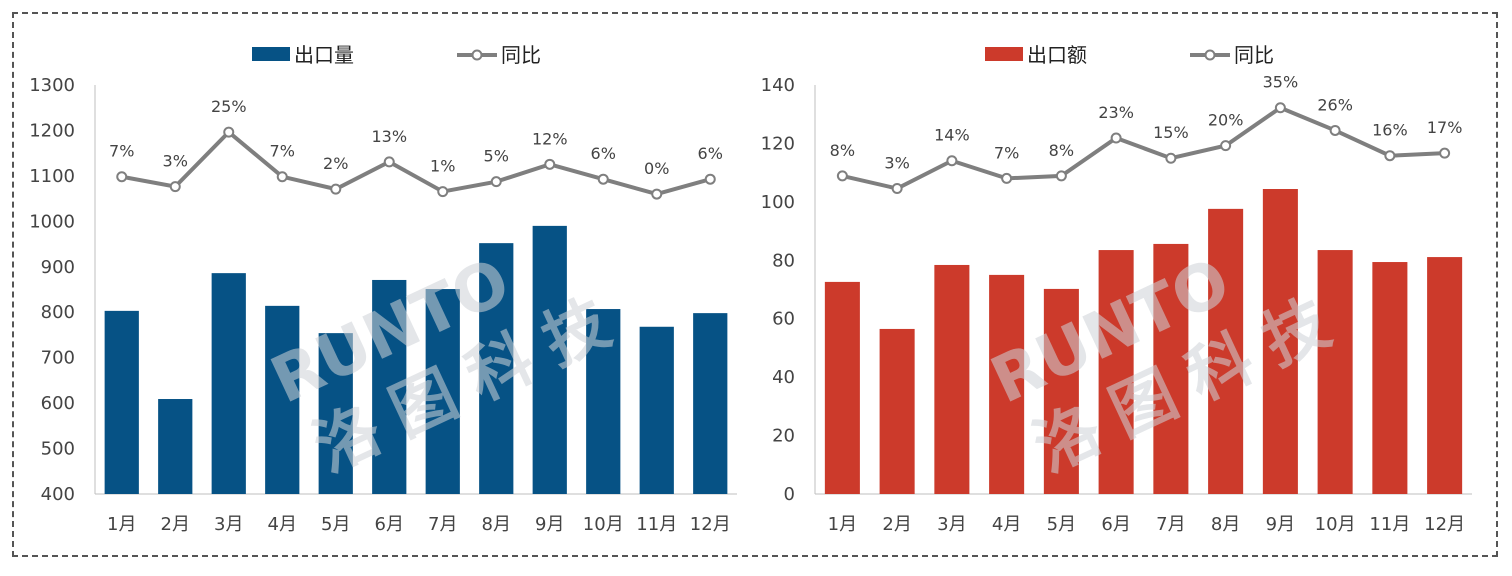 The height and width of the screenshot is (576, 1512). I want to click on y-tick-label: 1200, so click(52, 130).